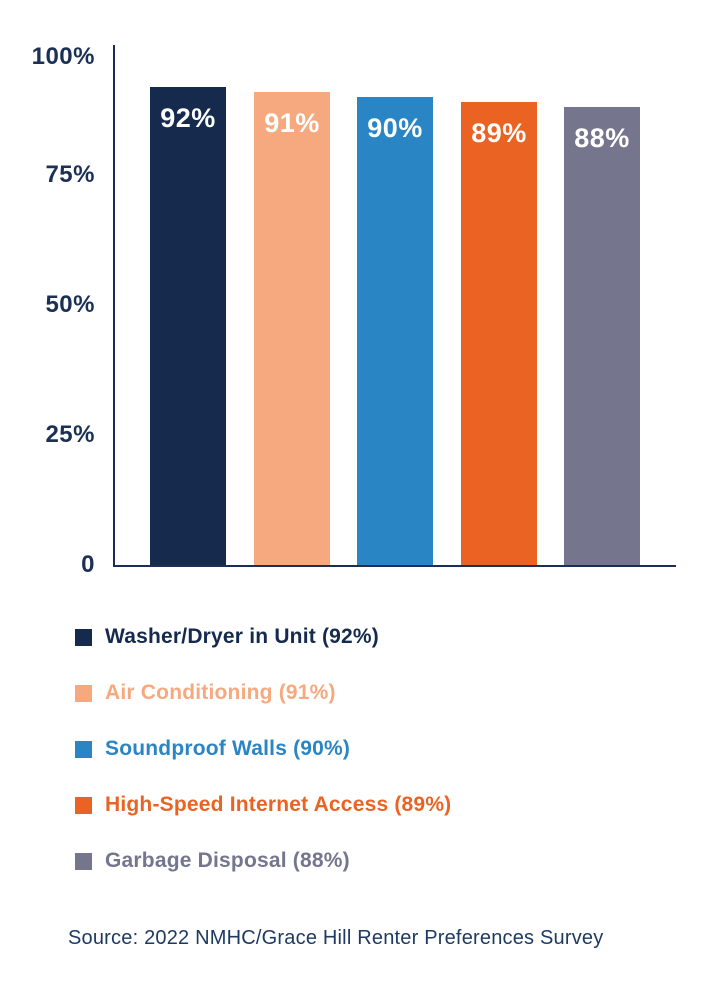 The height and width of the screenshot is (988, 728). I want to click on bar-soundproof-walls: 90%, so click(395, 331).